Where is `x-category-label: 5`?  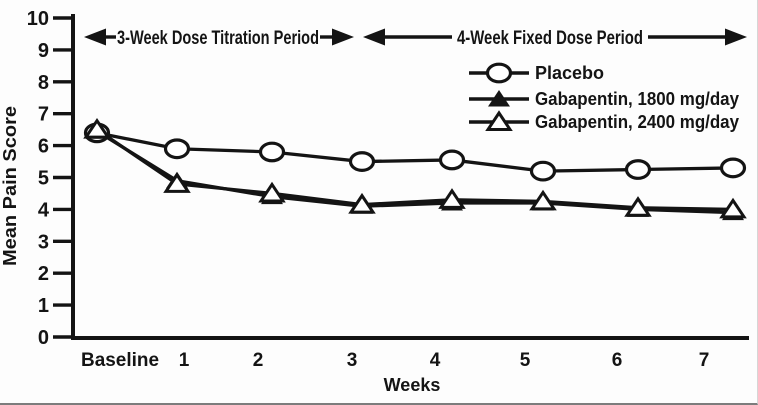
x-category-label: 5 is located at coordinates (525, 360).